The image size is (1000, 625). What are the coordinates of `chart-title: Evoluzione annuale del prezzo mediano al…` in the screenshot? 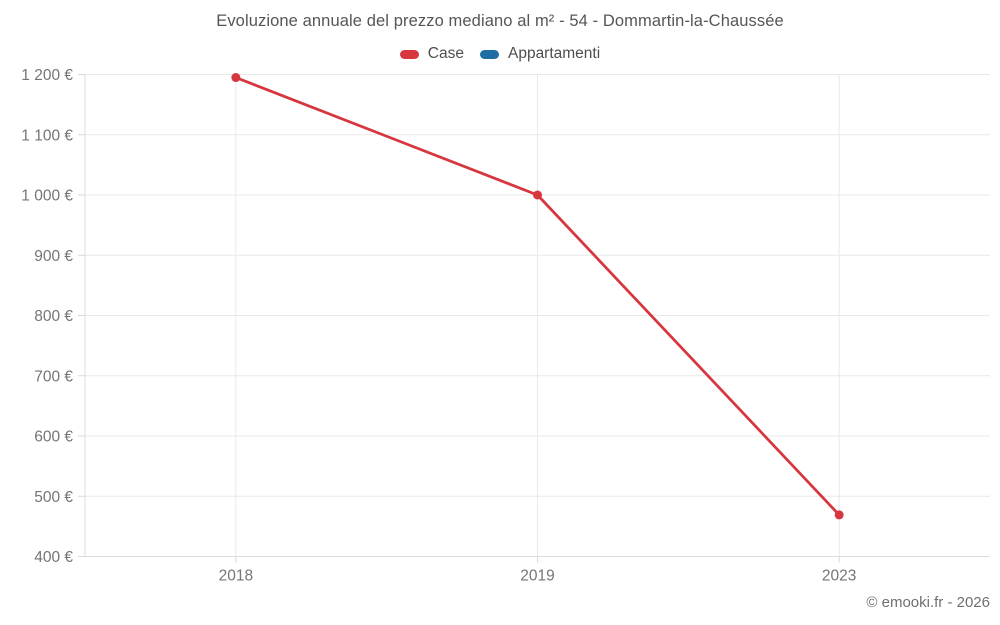 It's located at (500, 21).